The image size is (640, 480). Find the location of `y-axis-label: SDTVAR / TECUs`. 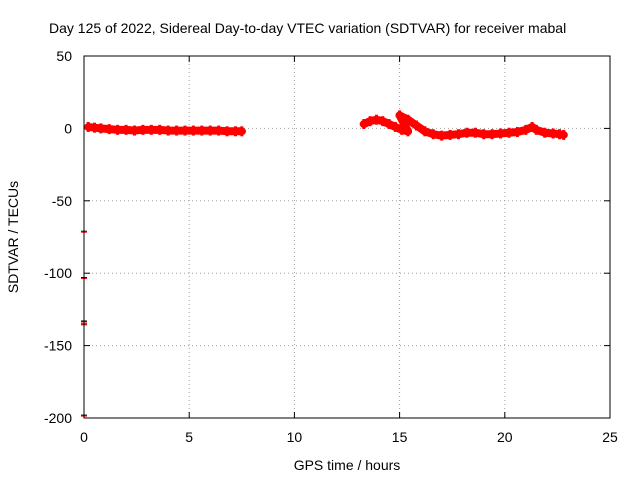

y-axis-label: SDTVAR / TECUs is located at coordinates (13, 237).